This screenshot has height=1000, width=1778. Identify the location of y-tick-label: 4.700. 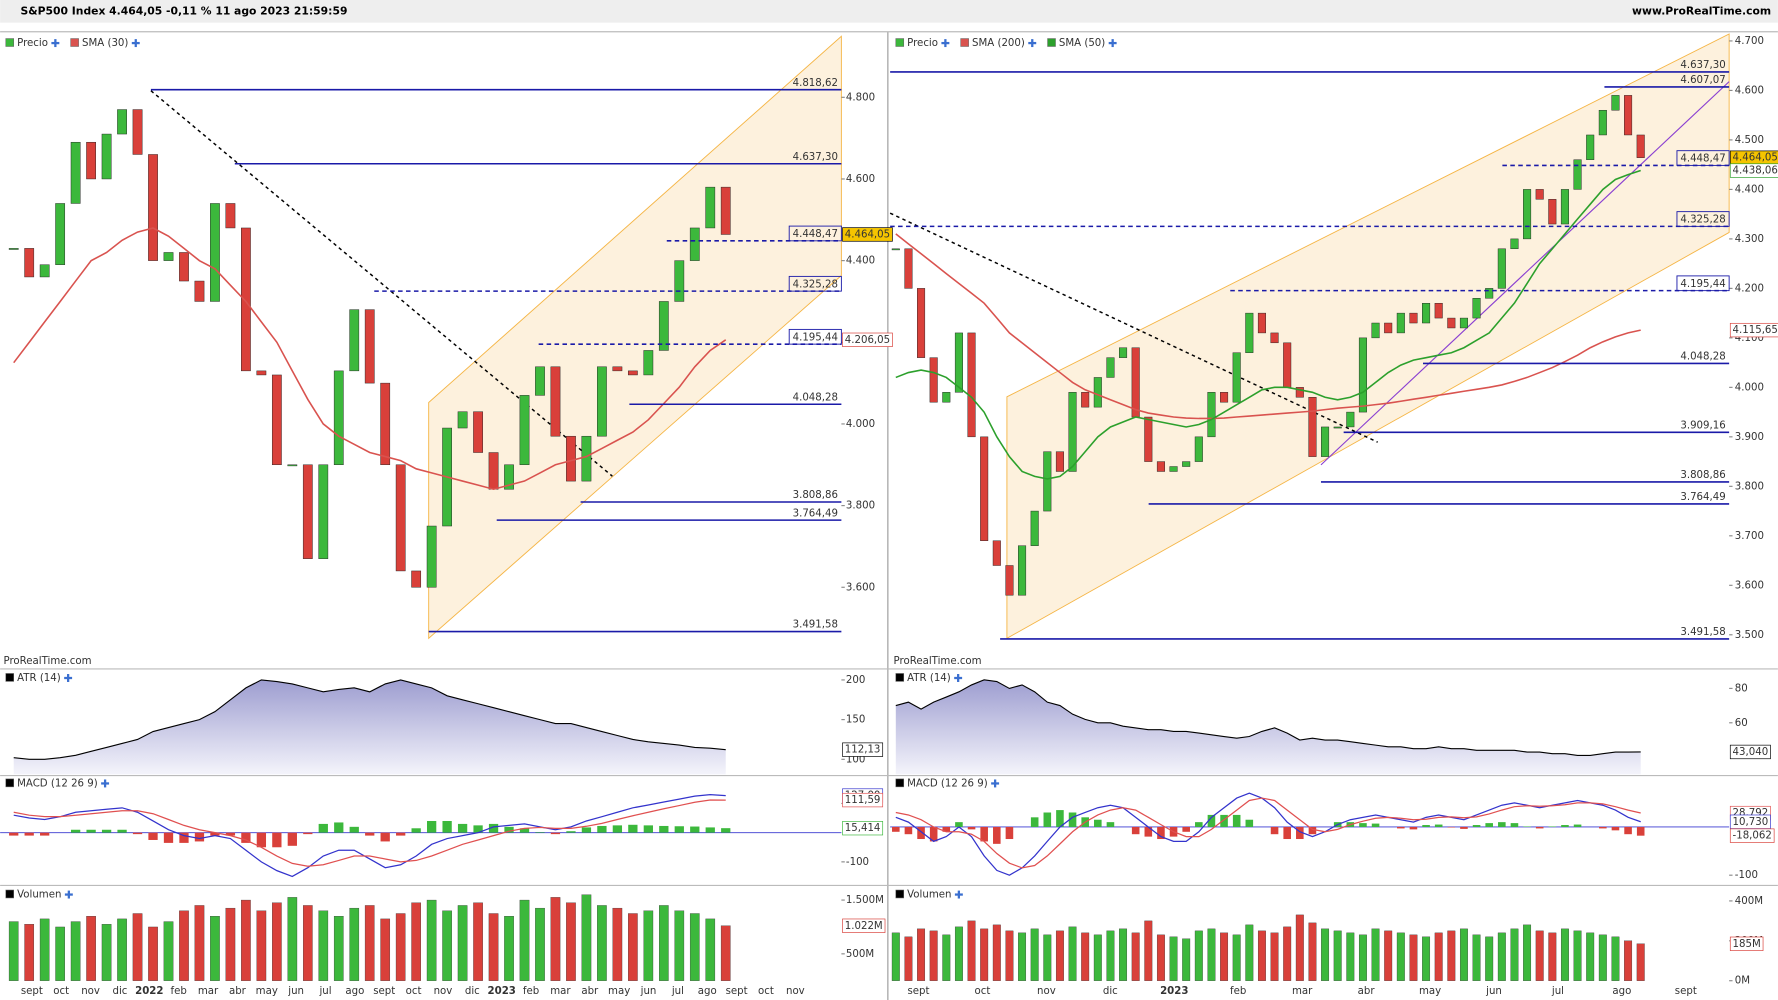
(1749, 41).